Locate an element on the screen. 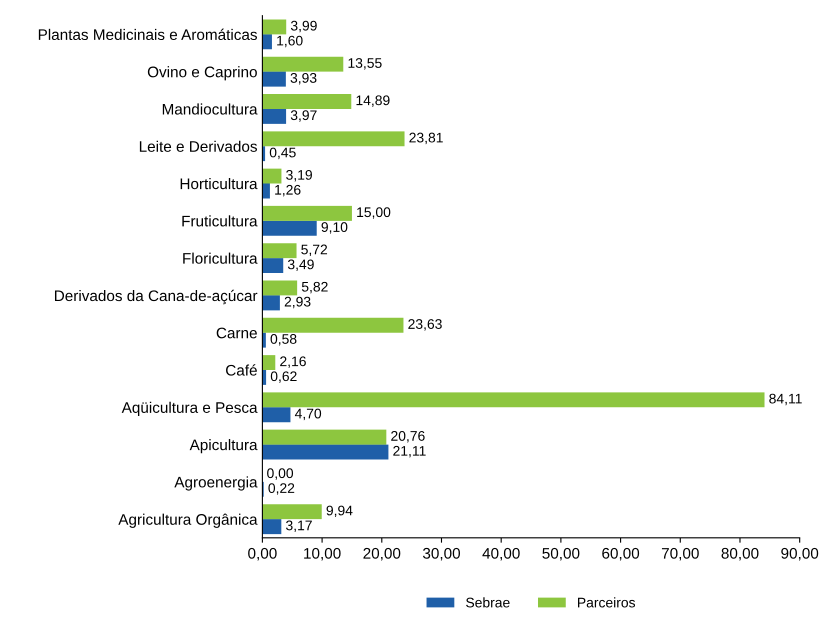 The image size is (833, 629). data-label: 9,10 is located at coordinates (335, 228).